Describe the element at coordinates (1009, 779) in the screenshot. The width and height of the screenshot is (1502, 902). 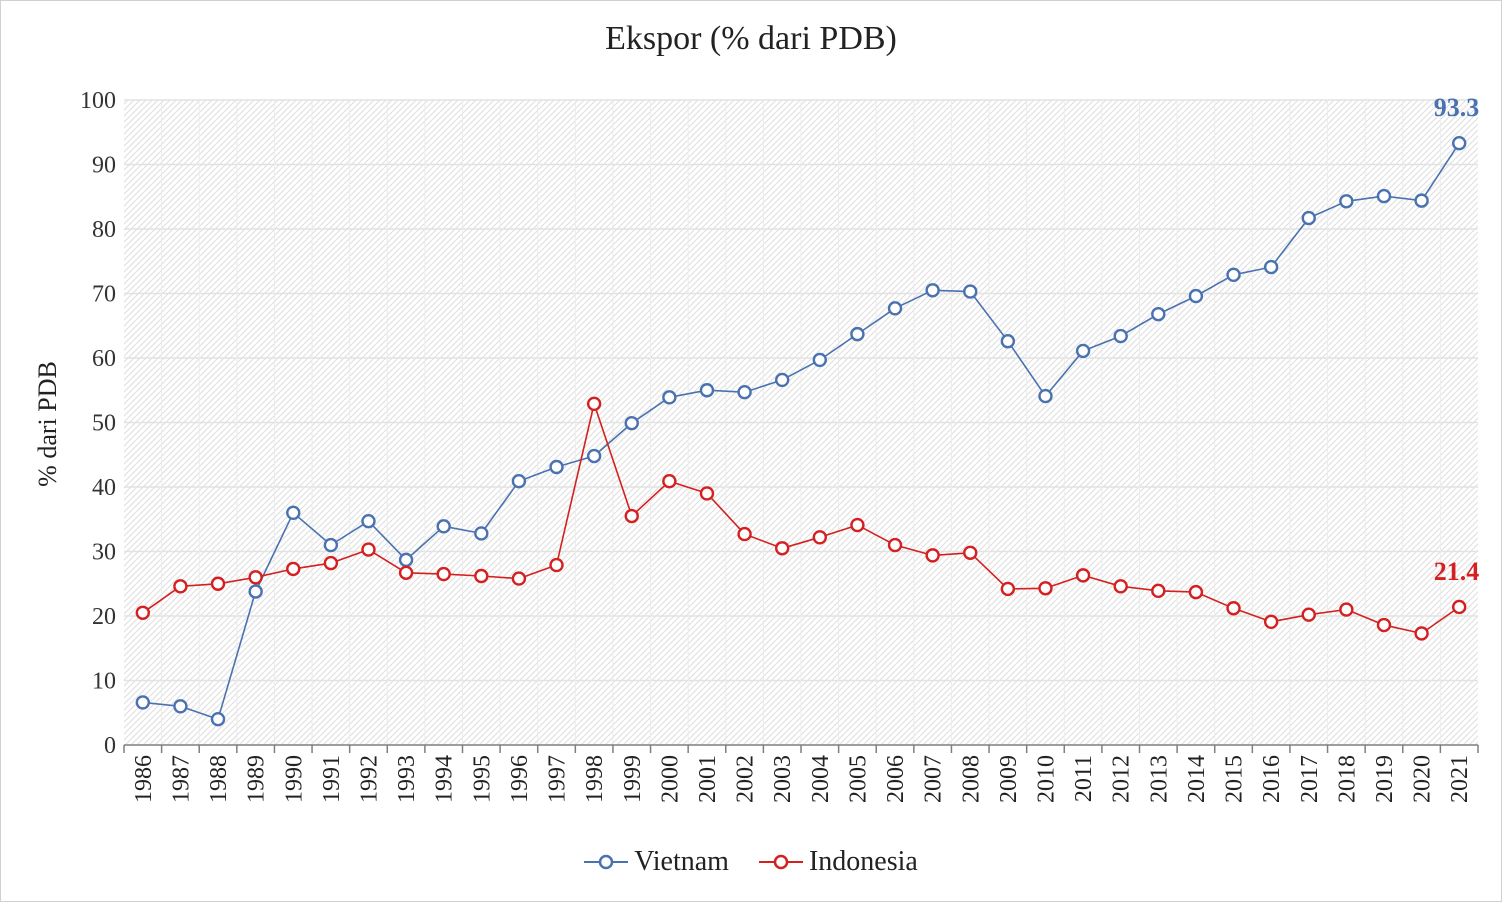
I see `x-tick-label: 2009` at that location.